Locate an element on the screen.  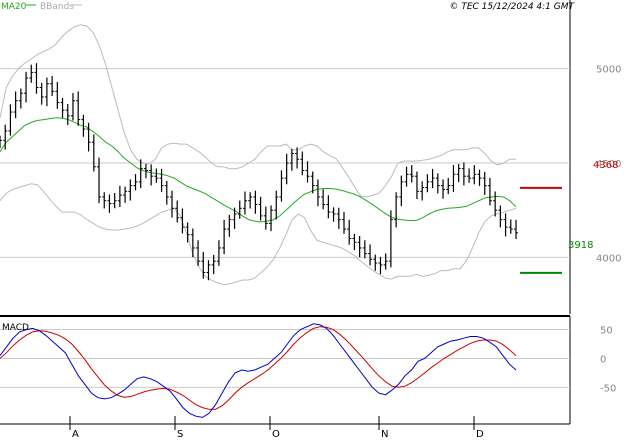
macd-gridlines is located at coordinates (285, 358).